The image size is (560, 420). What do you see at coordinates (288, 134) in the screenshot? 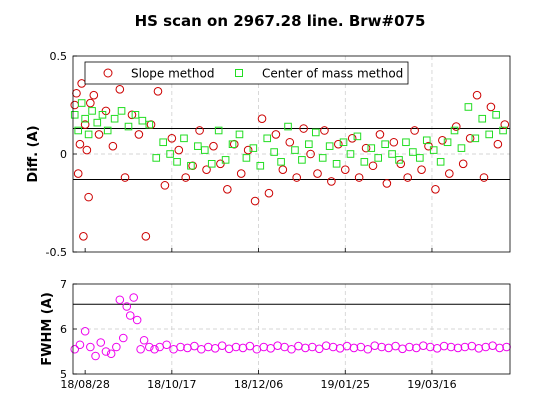
I see `center-of-mass-series` at bounding box center [288, 134].